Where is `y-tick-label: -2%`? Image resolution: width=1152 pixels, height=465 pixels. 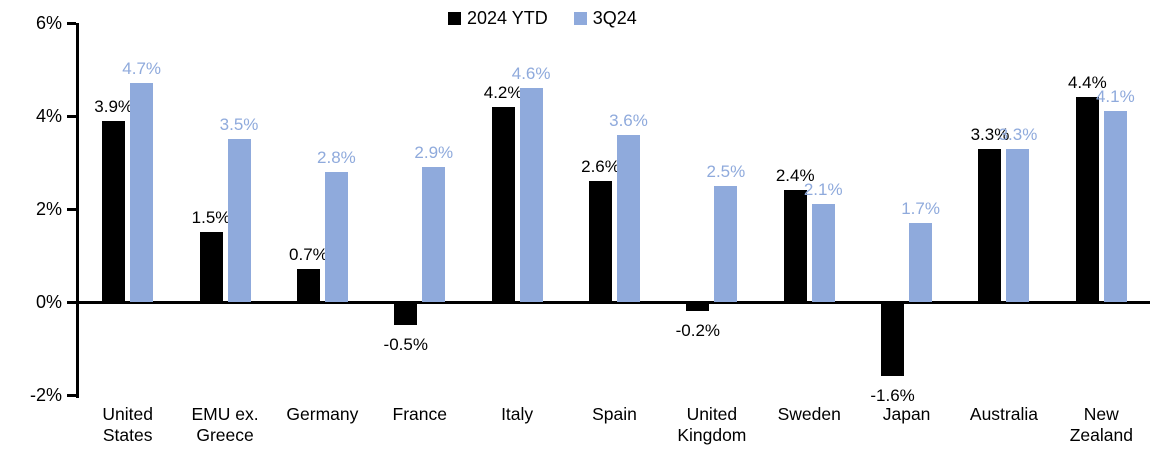 y-tick-label: -2% is located at coordinates (45, 395).